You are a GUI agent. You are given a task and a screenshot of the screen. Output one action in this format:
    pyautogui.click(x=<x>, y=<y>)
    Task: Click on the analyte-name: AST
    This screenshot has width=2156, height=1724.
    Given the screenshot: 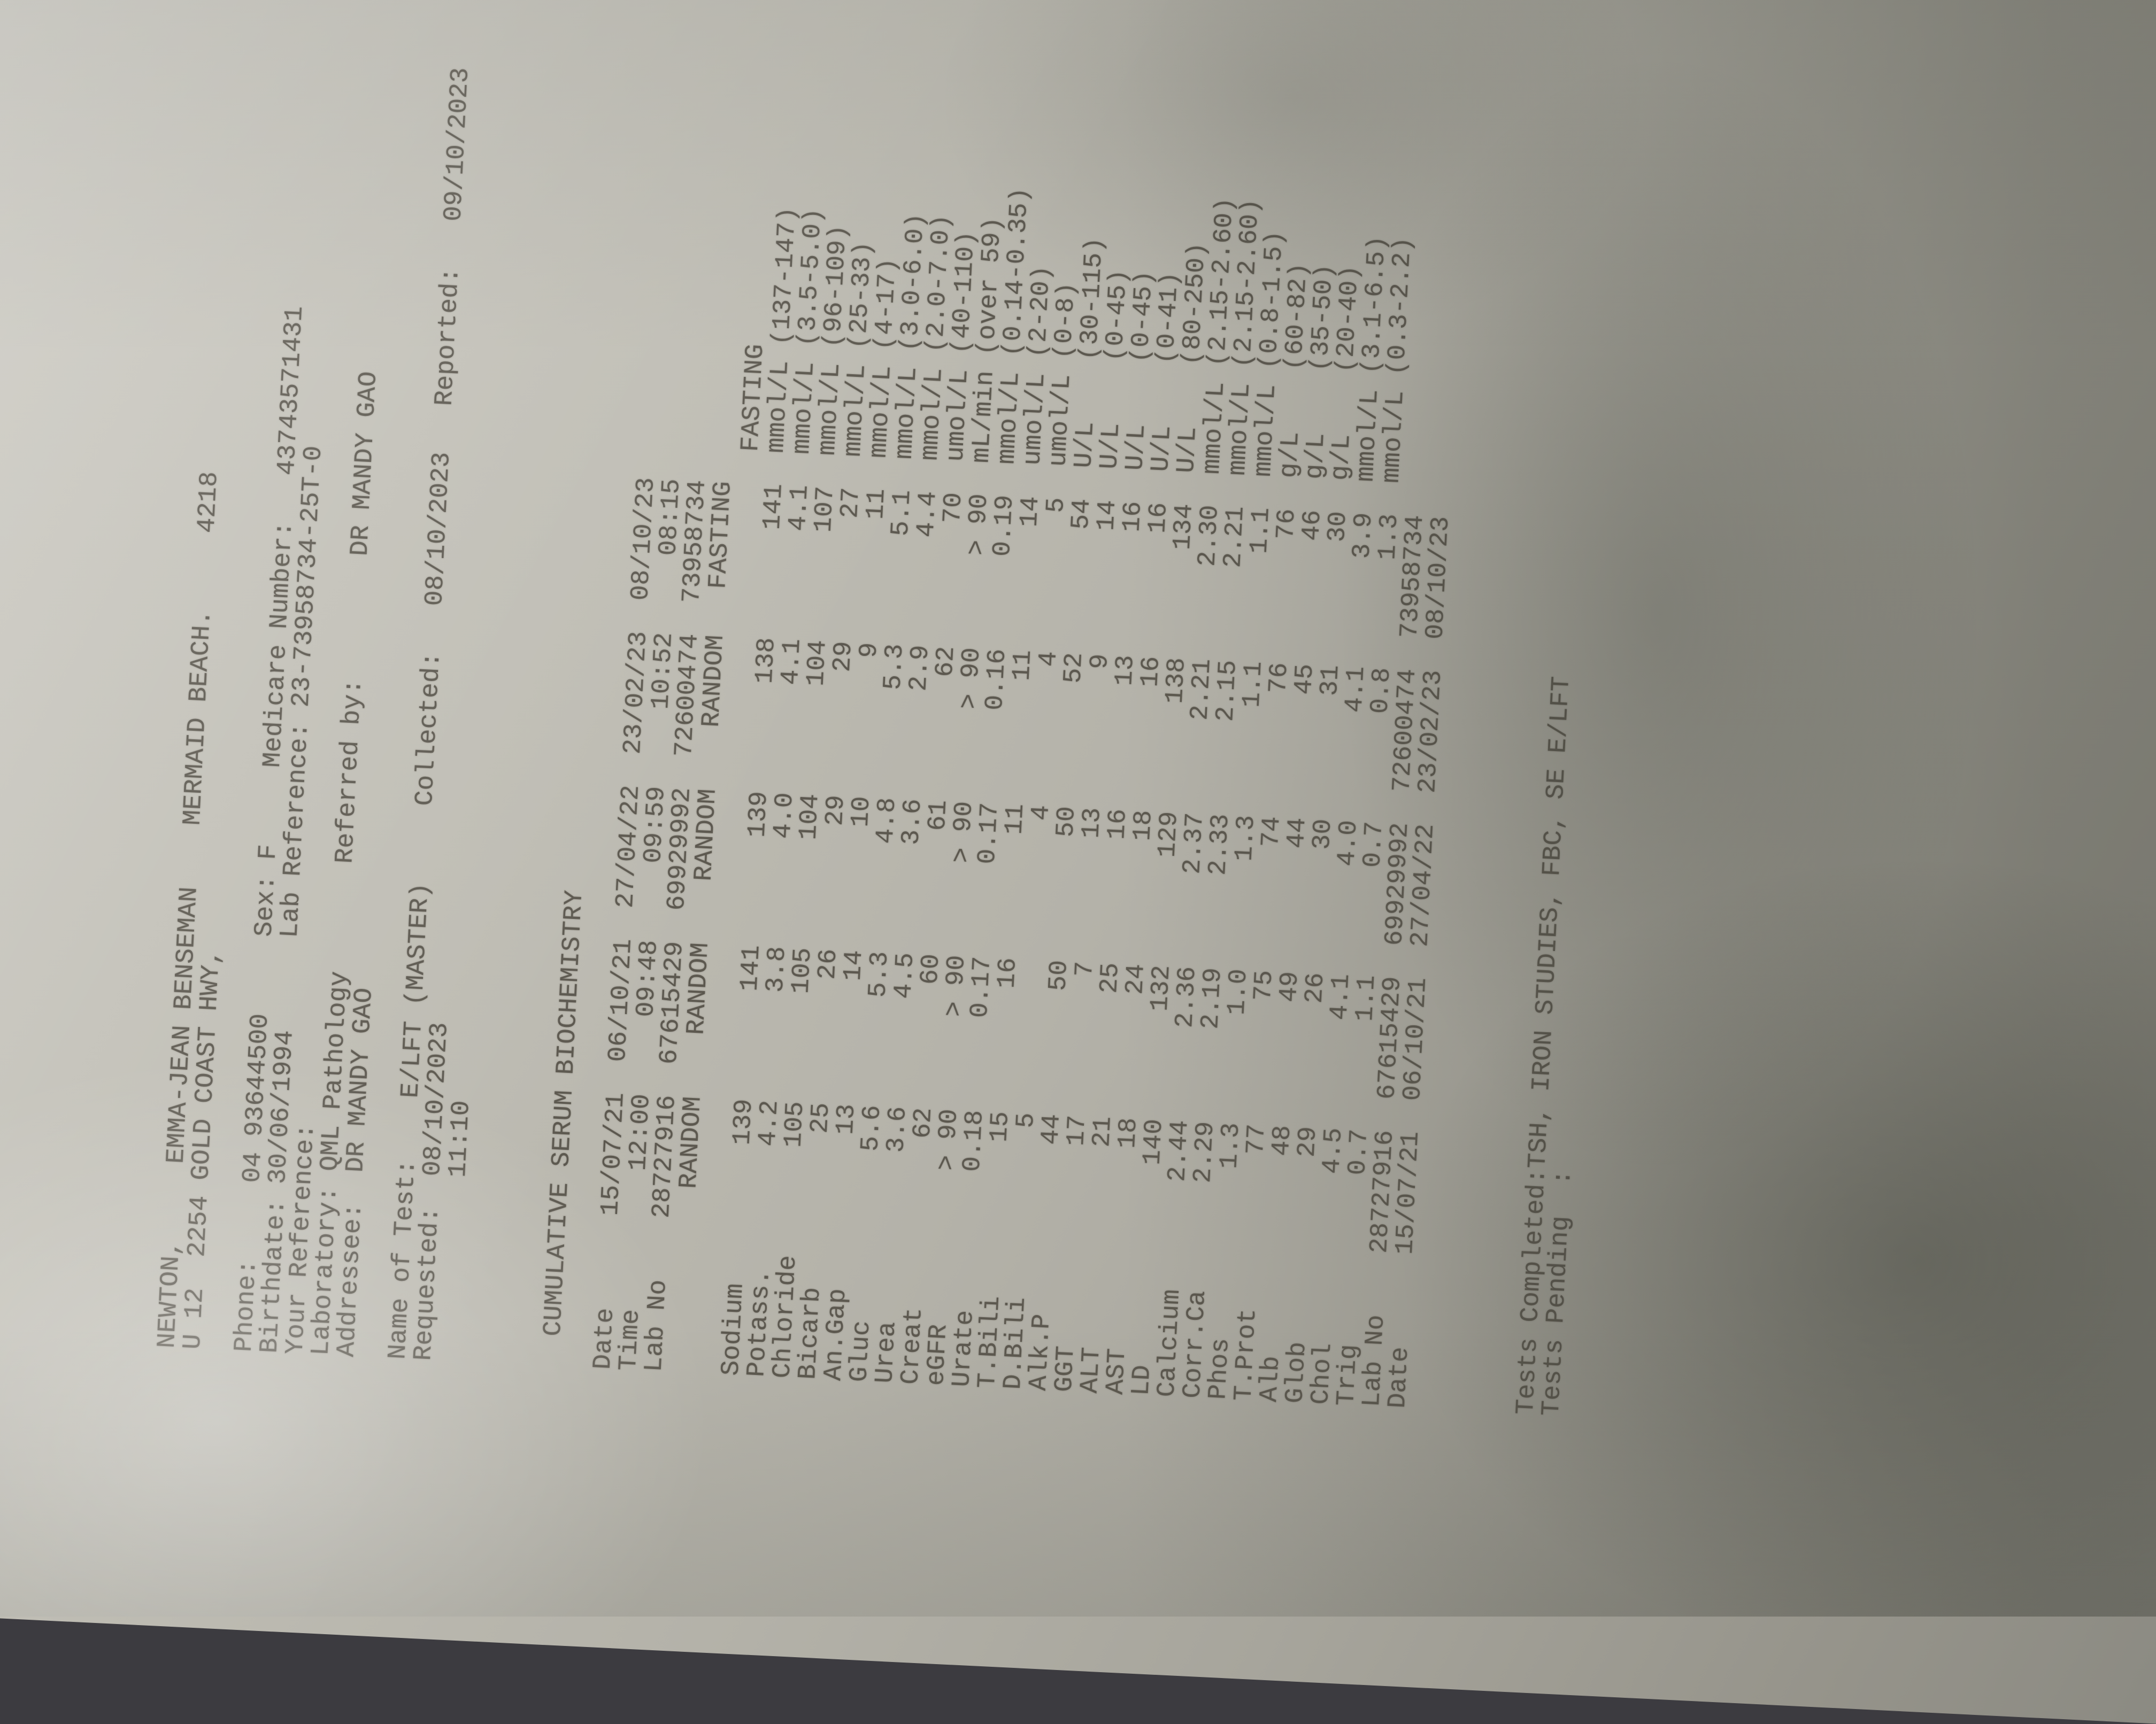 What is the action you would take?
    pyautogui.click(x=1117, y=1372)
    